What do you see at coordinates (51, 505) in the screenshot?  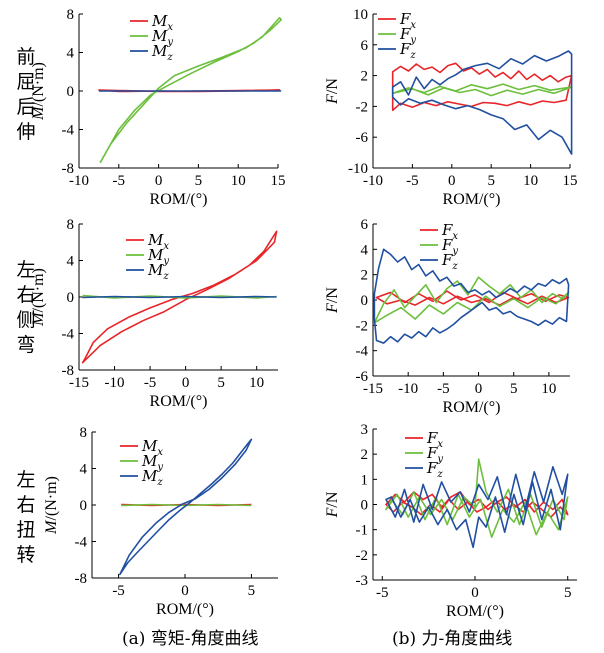 I see `y-axis-label: M/(N·m)` at bounding box center [51, 505].